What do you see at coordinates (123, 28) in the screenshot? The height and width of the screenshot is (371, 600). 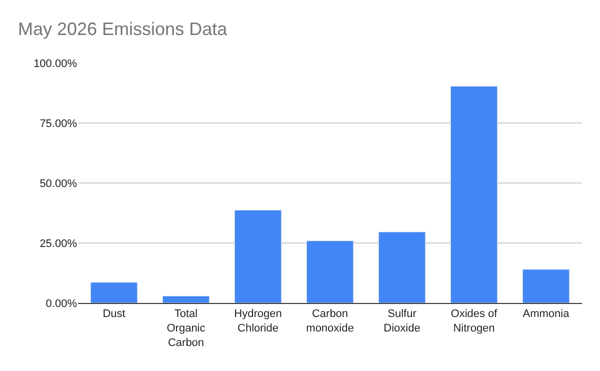 I see `chart-title: May 2026 Emissions Data` at bounding box center [123, 28].